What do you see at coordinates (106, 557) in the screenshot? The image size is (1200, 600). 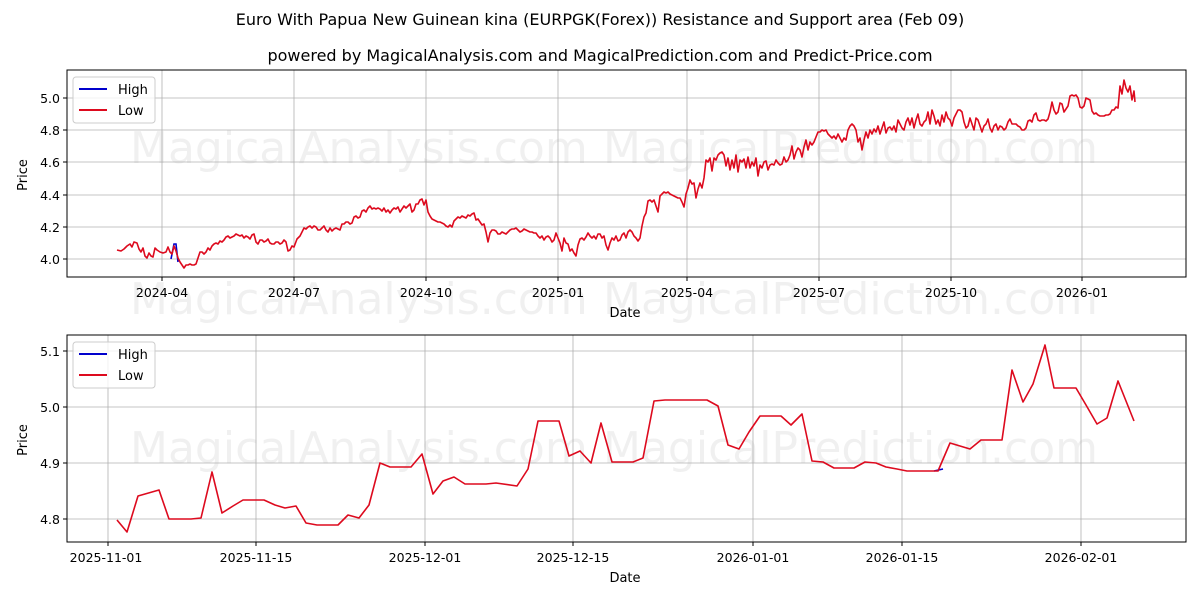 I see `x-tick-label: 2025-11-01` at bounding box center [106, 557].